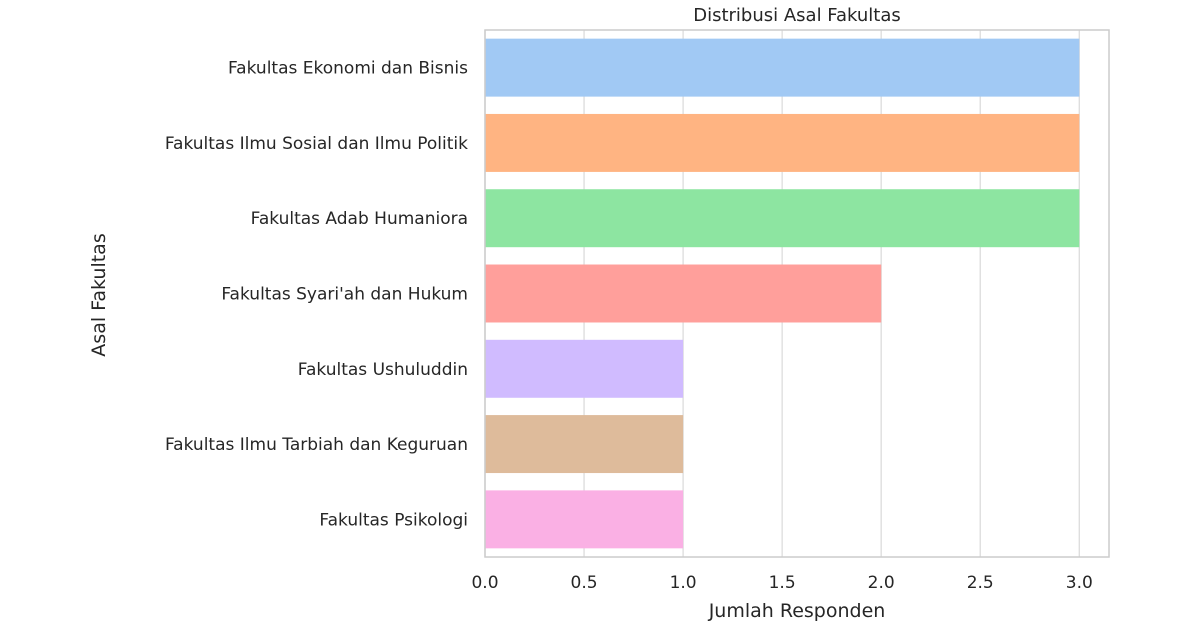 The image size is (1200, 632). I want to click on chart-title: Distribusi Asal Fakultas, so click(797, 15).